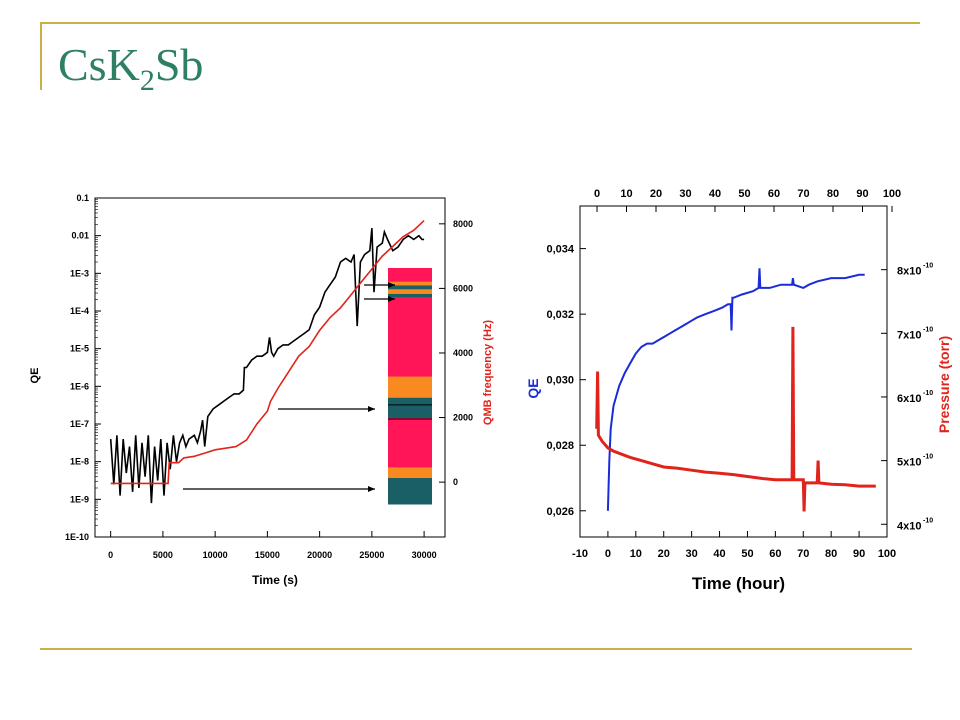 Image resolution: width=960 pixels, height=720 pixels. I want to click on x-tick-label: 10, so click(636, 554).